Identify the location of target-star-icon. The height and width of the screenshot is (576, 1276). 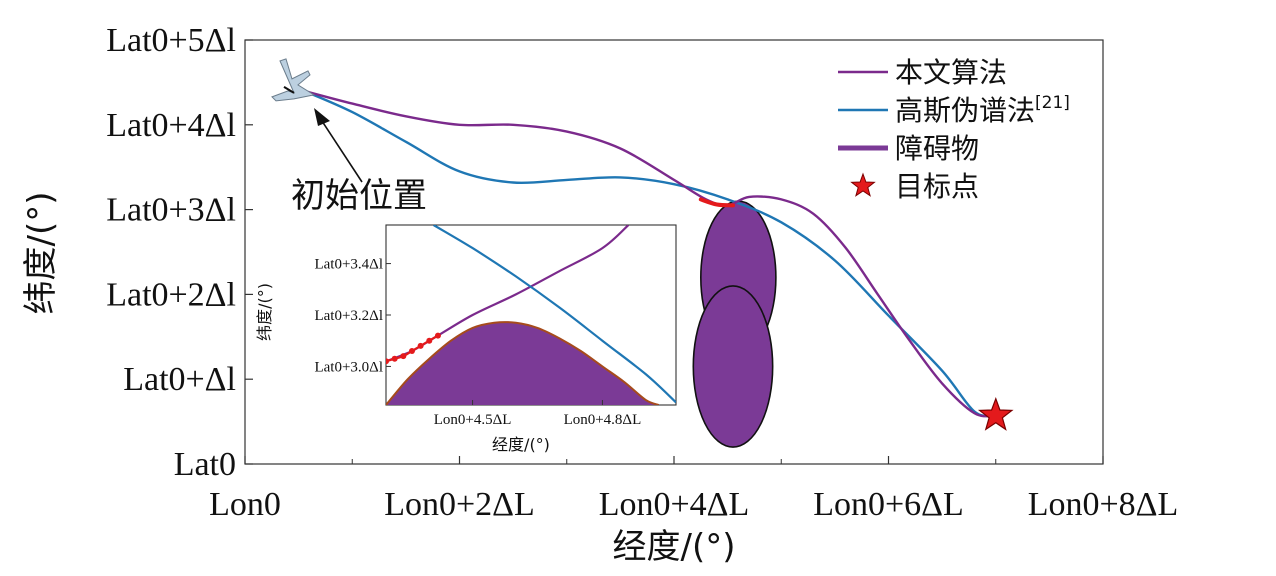
(995, 413).